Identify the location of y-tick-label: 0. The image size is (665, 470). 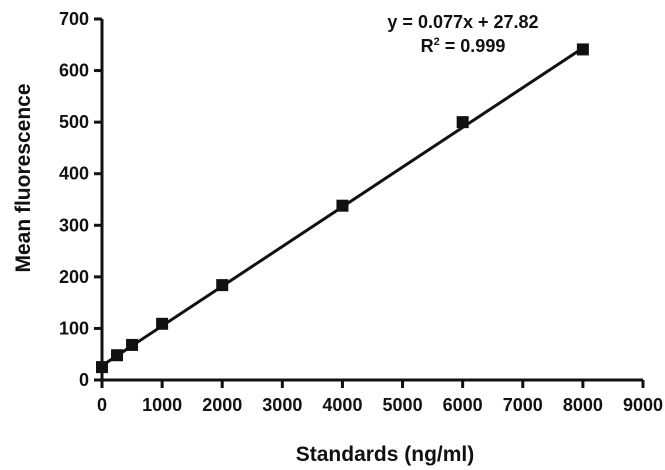
(84, 380).